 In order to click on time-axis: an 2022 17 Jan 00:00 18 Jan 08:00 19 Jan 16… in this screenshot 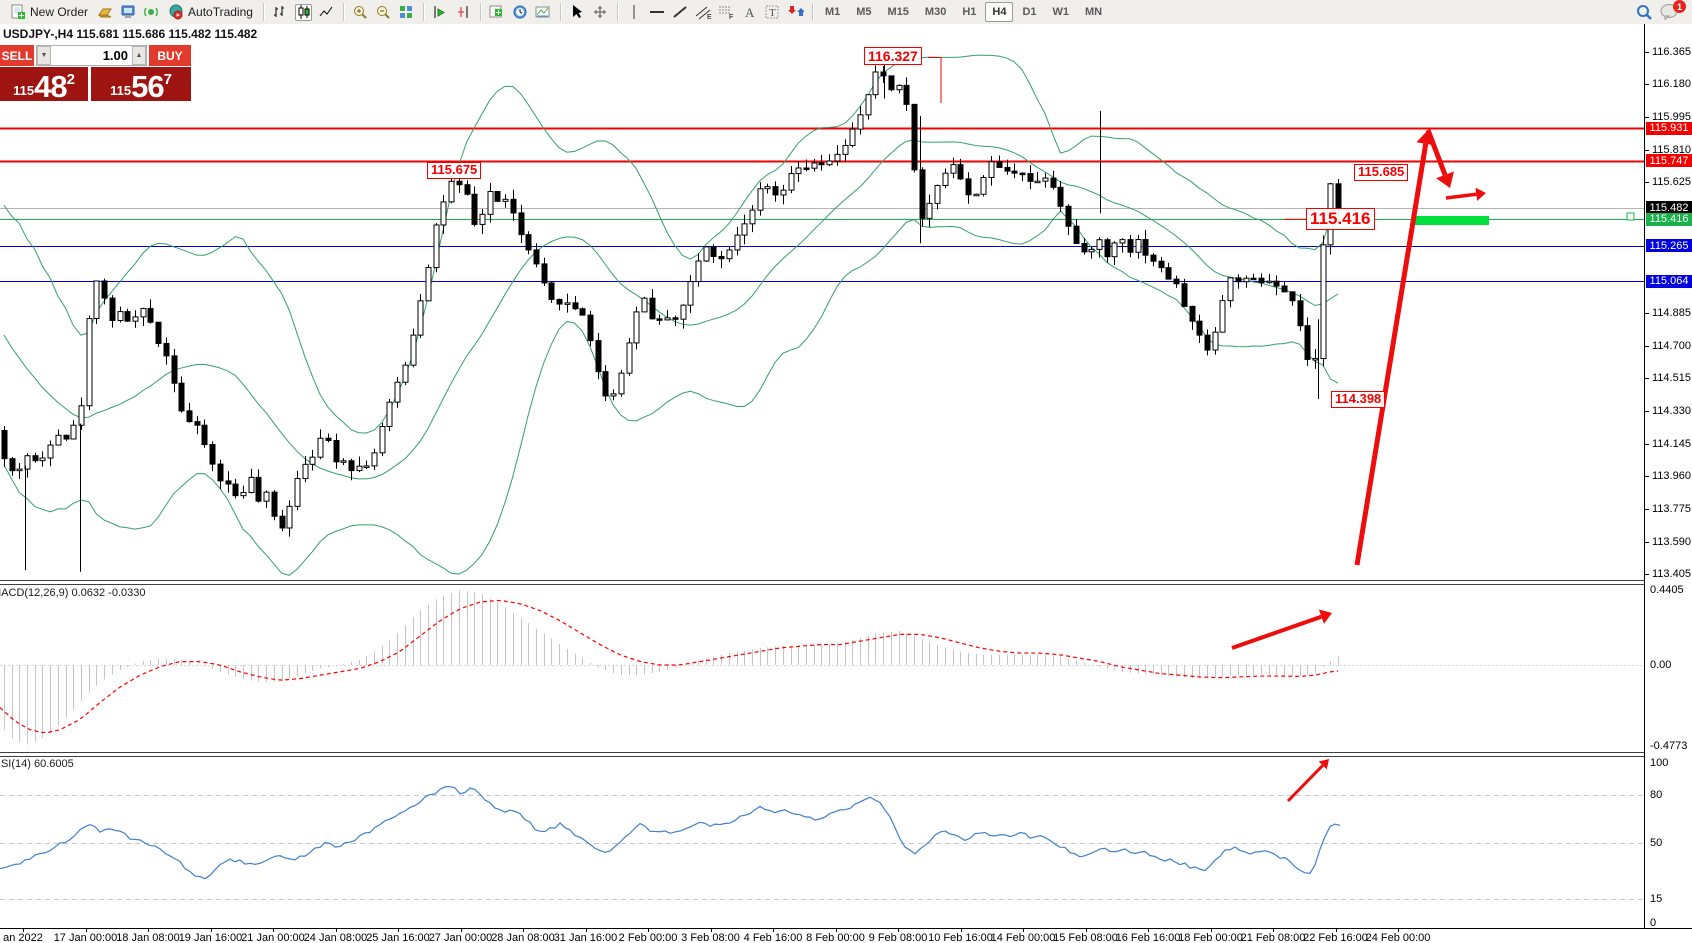, I will do `click(846, 935)`.